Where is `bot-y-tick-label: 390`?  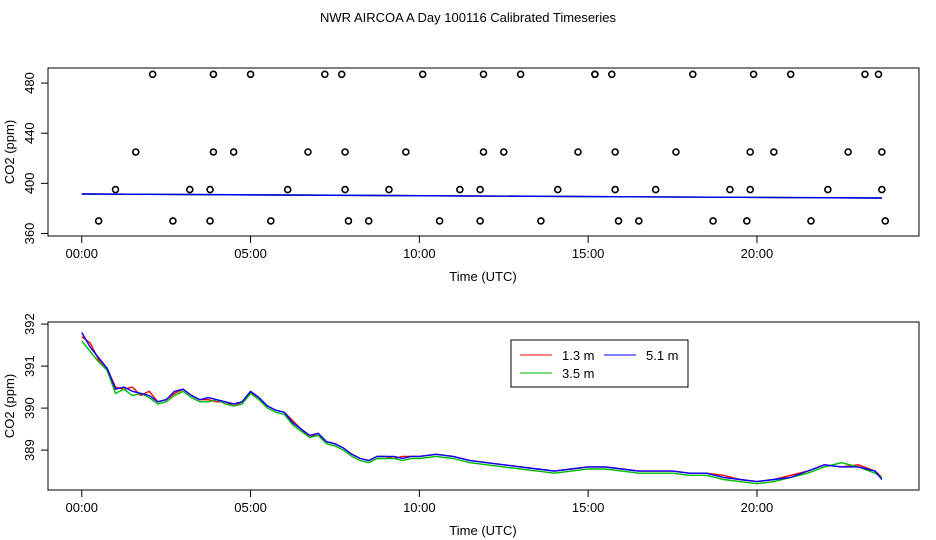 bot-y-tick-label: 390 is located at coordinates (29, 408).